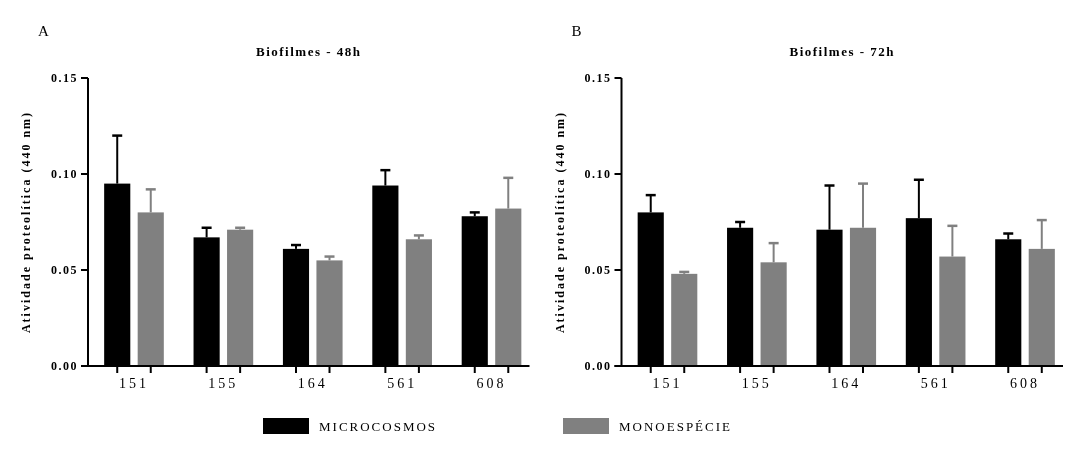 This screenshot has width=1083, height=460. I want to click on chart-title: Biofilmes - 72h, so click(842, 51).